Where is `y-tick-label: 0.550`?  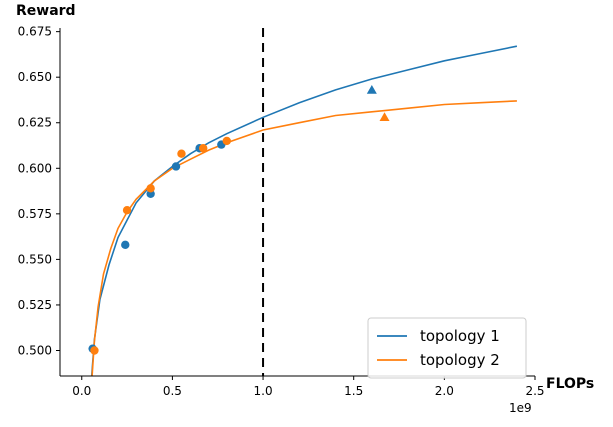 y-tick-label: 0.550 is located at coordinates (35, 259).